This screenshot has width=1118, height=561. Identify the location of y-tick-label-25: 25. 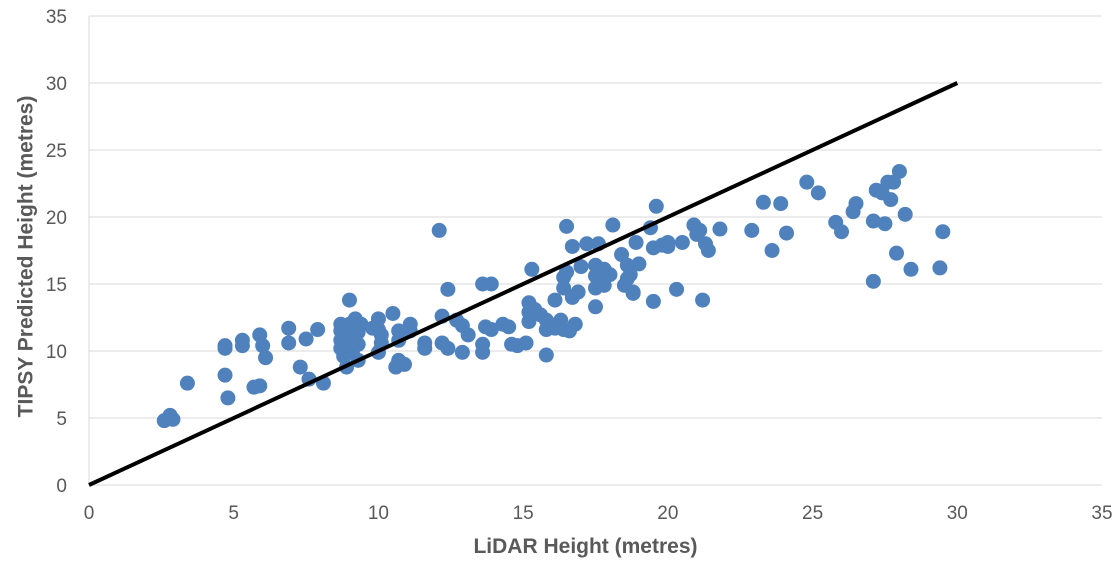
(56, 151).